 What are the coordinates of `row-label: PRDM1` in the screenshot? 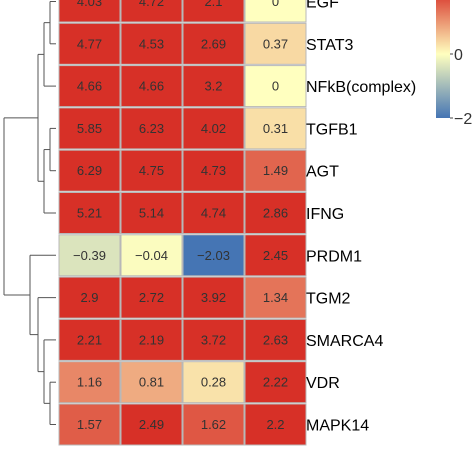 It's located at (334, 256).